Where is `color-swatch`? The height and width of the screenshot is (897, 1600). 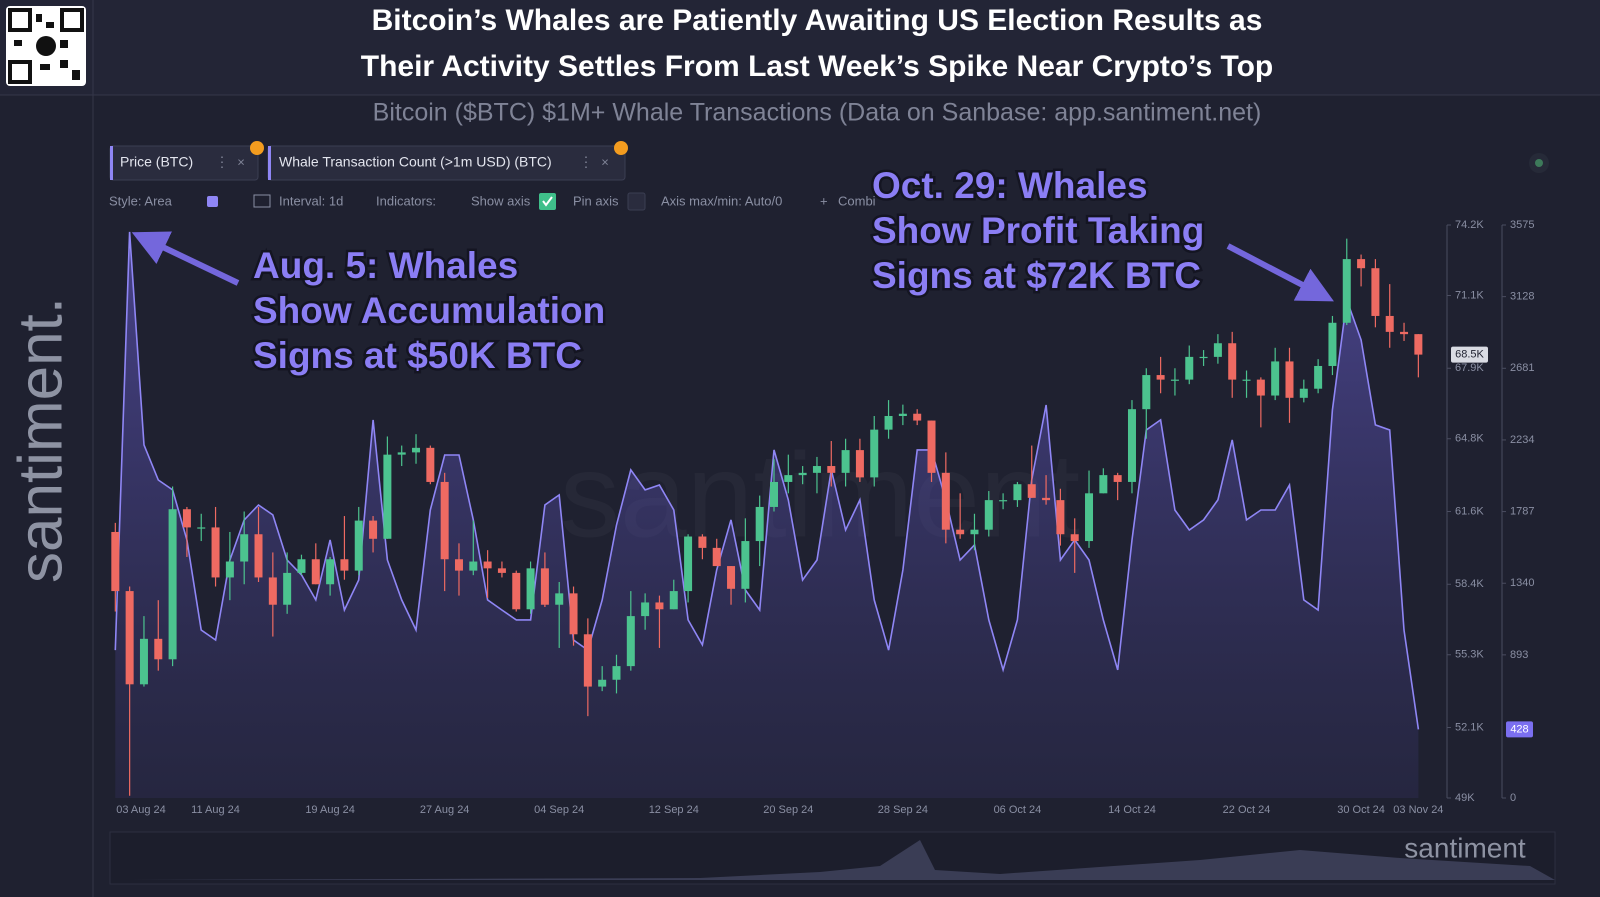 color-swatch is located at coordinates (212, 201).